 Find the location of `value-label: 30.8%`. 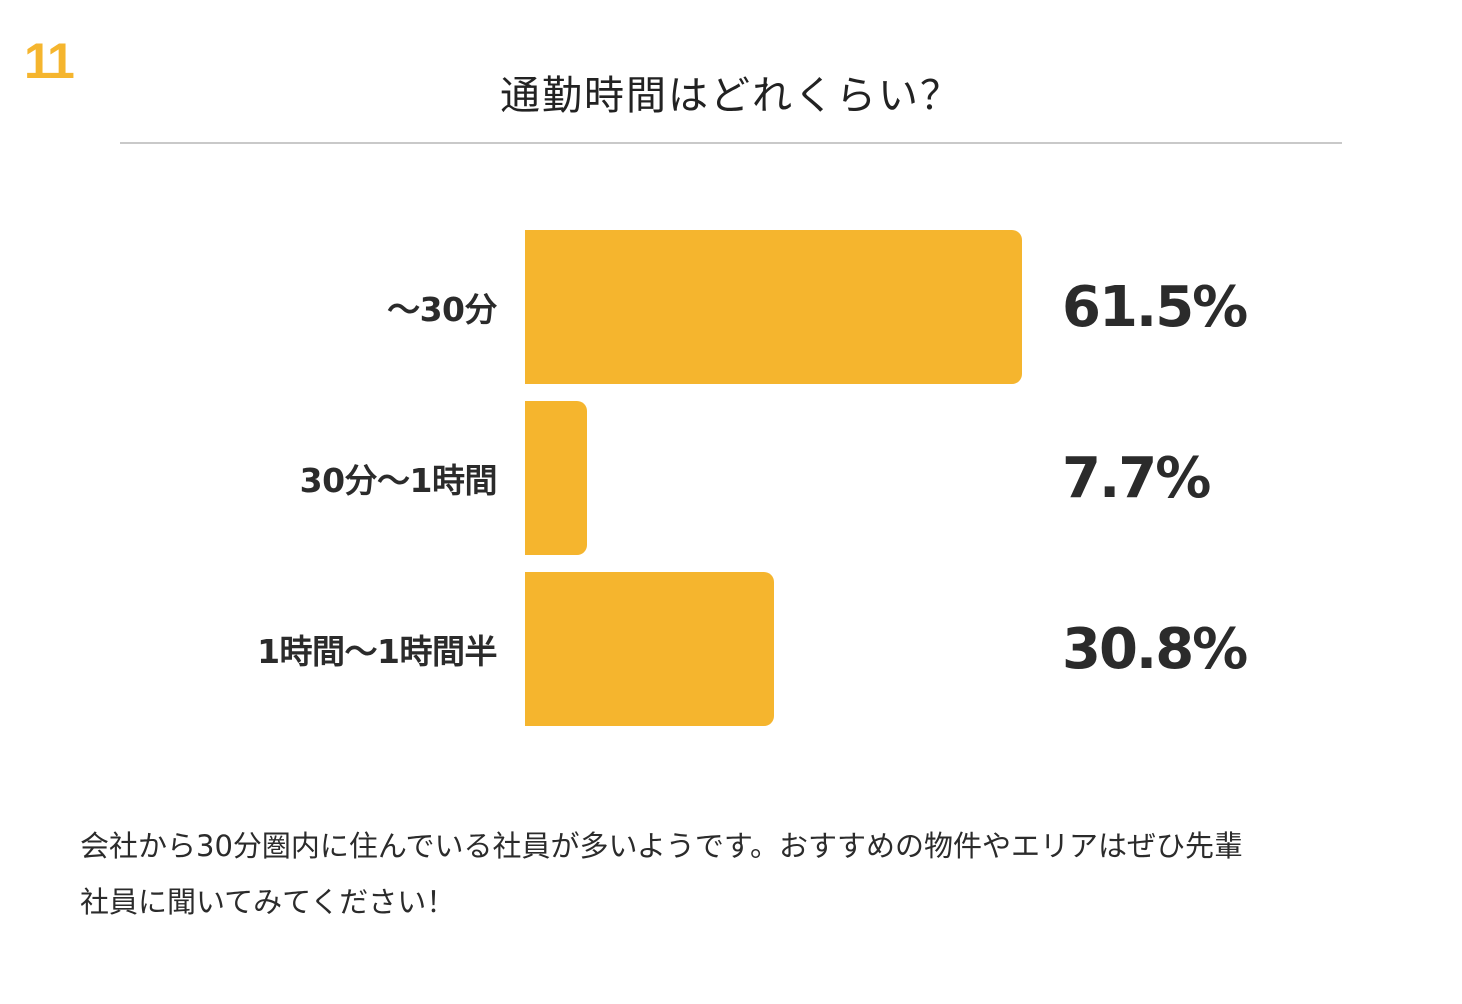

value-label: 30.8% is located at coordinates (1155, 649).